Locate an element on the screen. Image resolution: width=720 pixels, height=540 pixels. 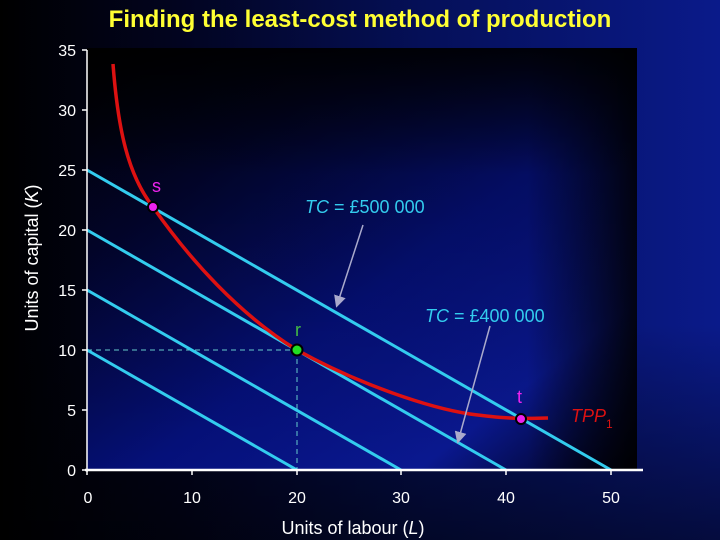
y-tick-30: 30 is located at coordinates (67, 111).